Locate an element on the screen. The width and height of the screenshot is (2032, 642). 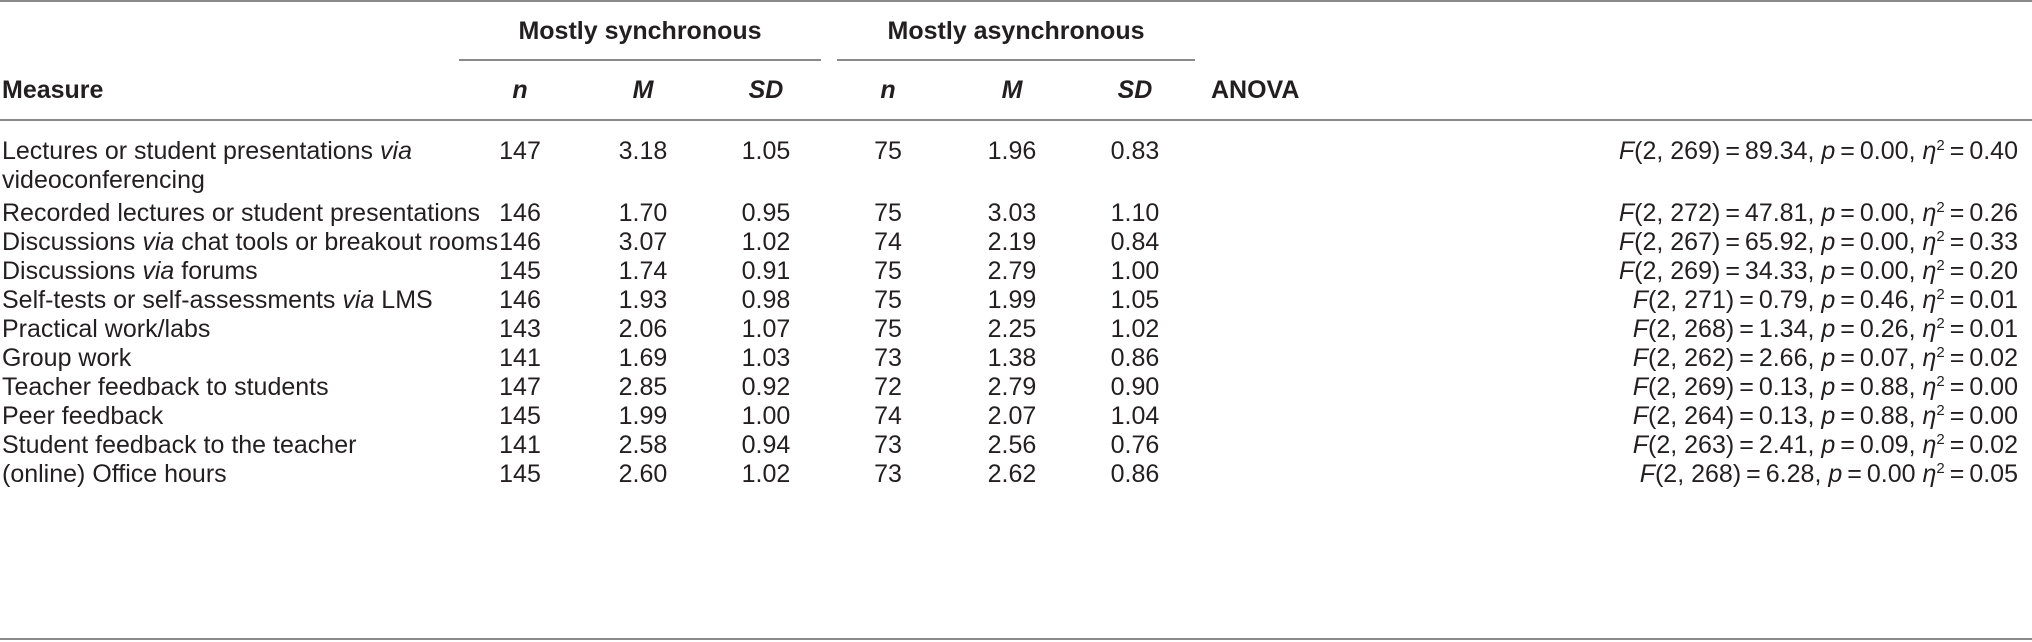
async-m-cell: 1.96 is located at coordinates (1012, 151).